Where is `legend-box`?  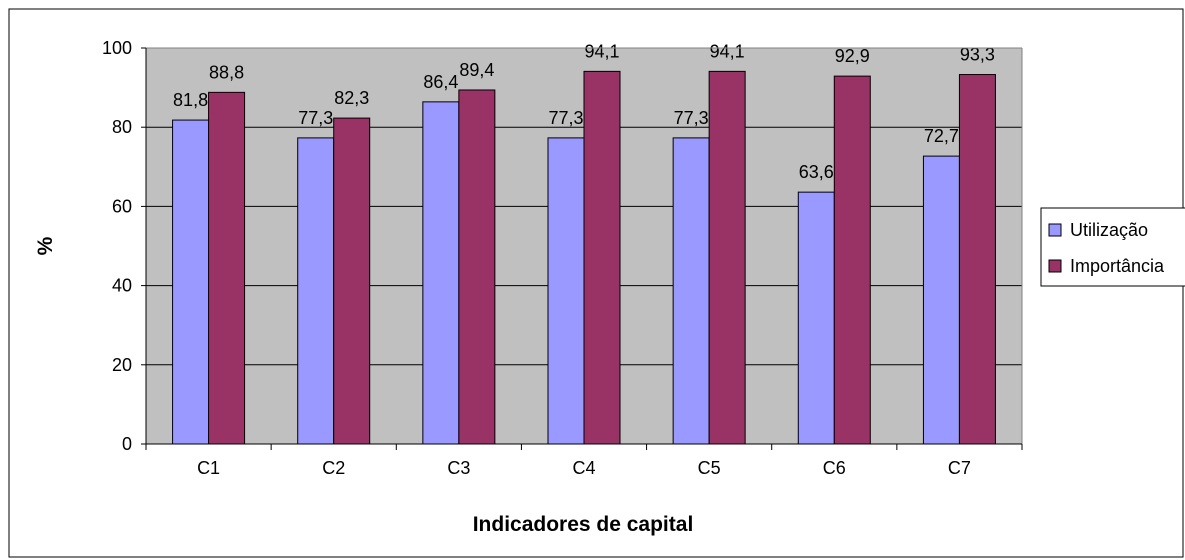
legend-box is located at coordinates (1112, 247).